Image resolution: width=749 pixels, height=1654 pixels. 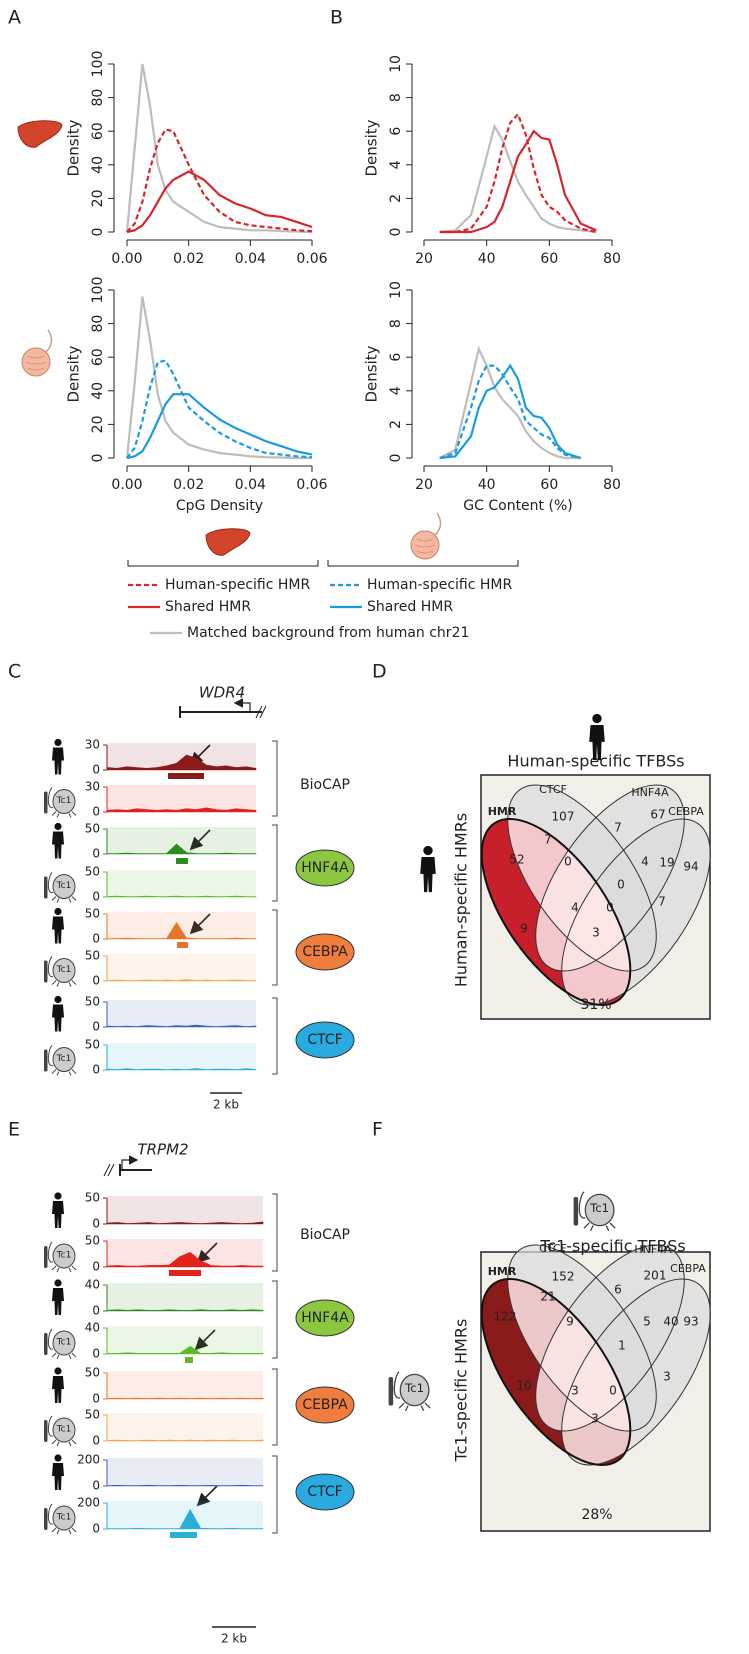 I want to click on y-tick-label: 60, so click(x=98, y=131).